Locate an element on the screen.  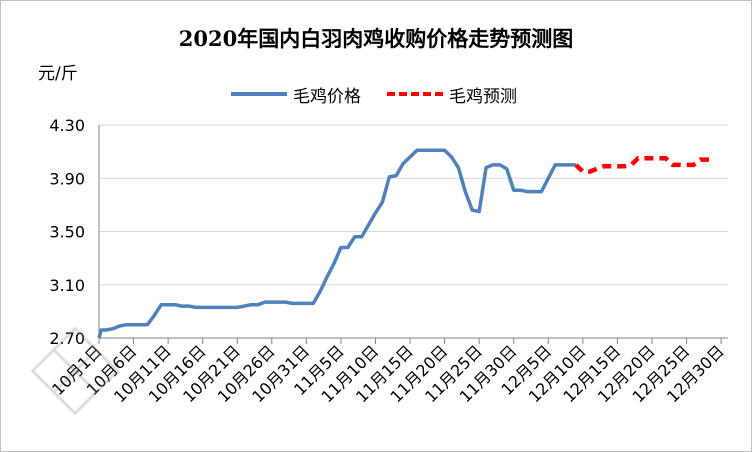
y-axis-tick-labels: 2.70 3.10 3.50 3.90 4.30 is located at coordinates (67, 232).